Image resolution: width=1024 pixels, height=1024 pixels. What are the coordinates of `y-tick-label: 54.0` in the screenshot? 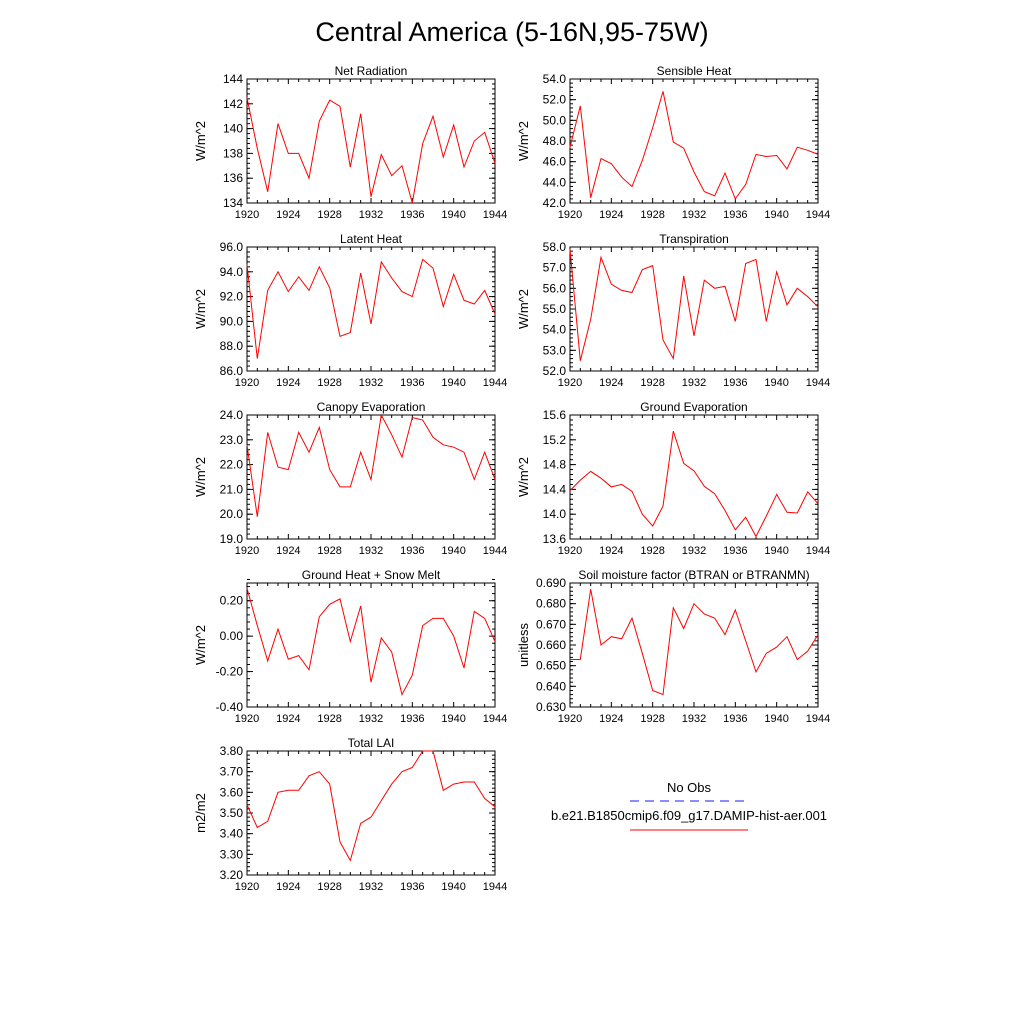 It's located at (555, 79).